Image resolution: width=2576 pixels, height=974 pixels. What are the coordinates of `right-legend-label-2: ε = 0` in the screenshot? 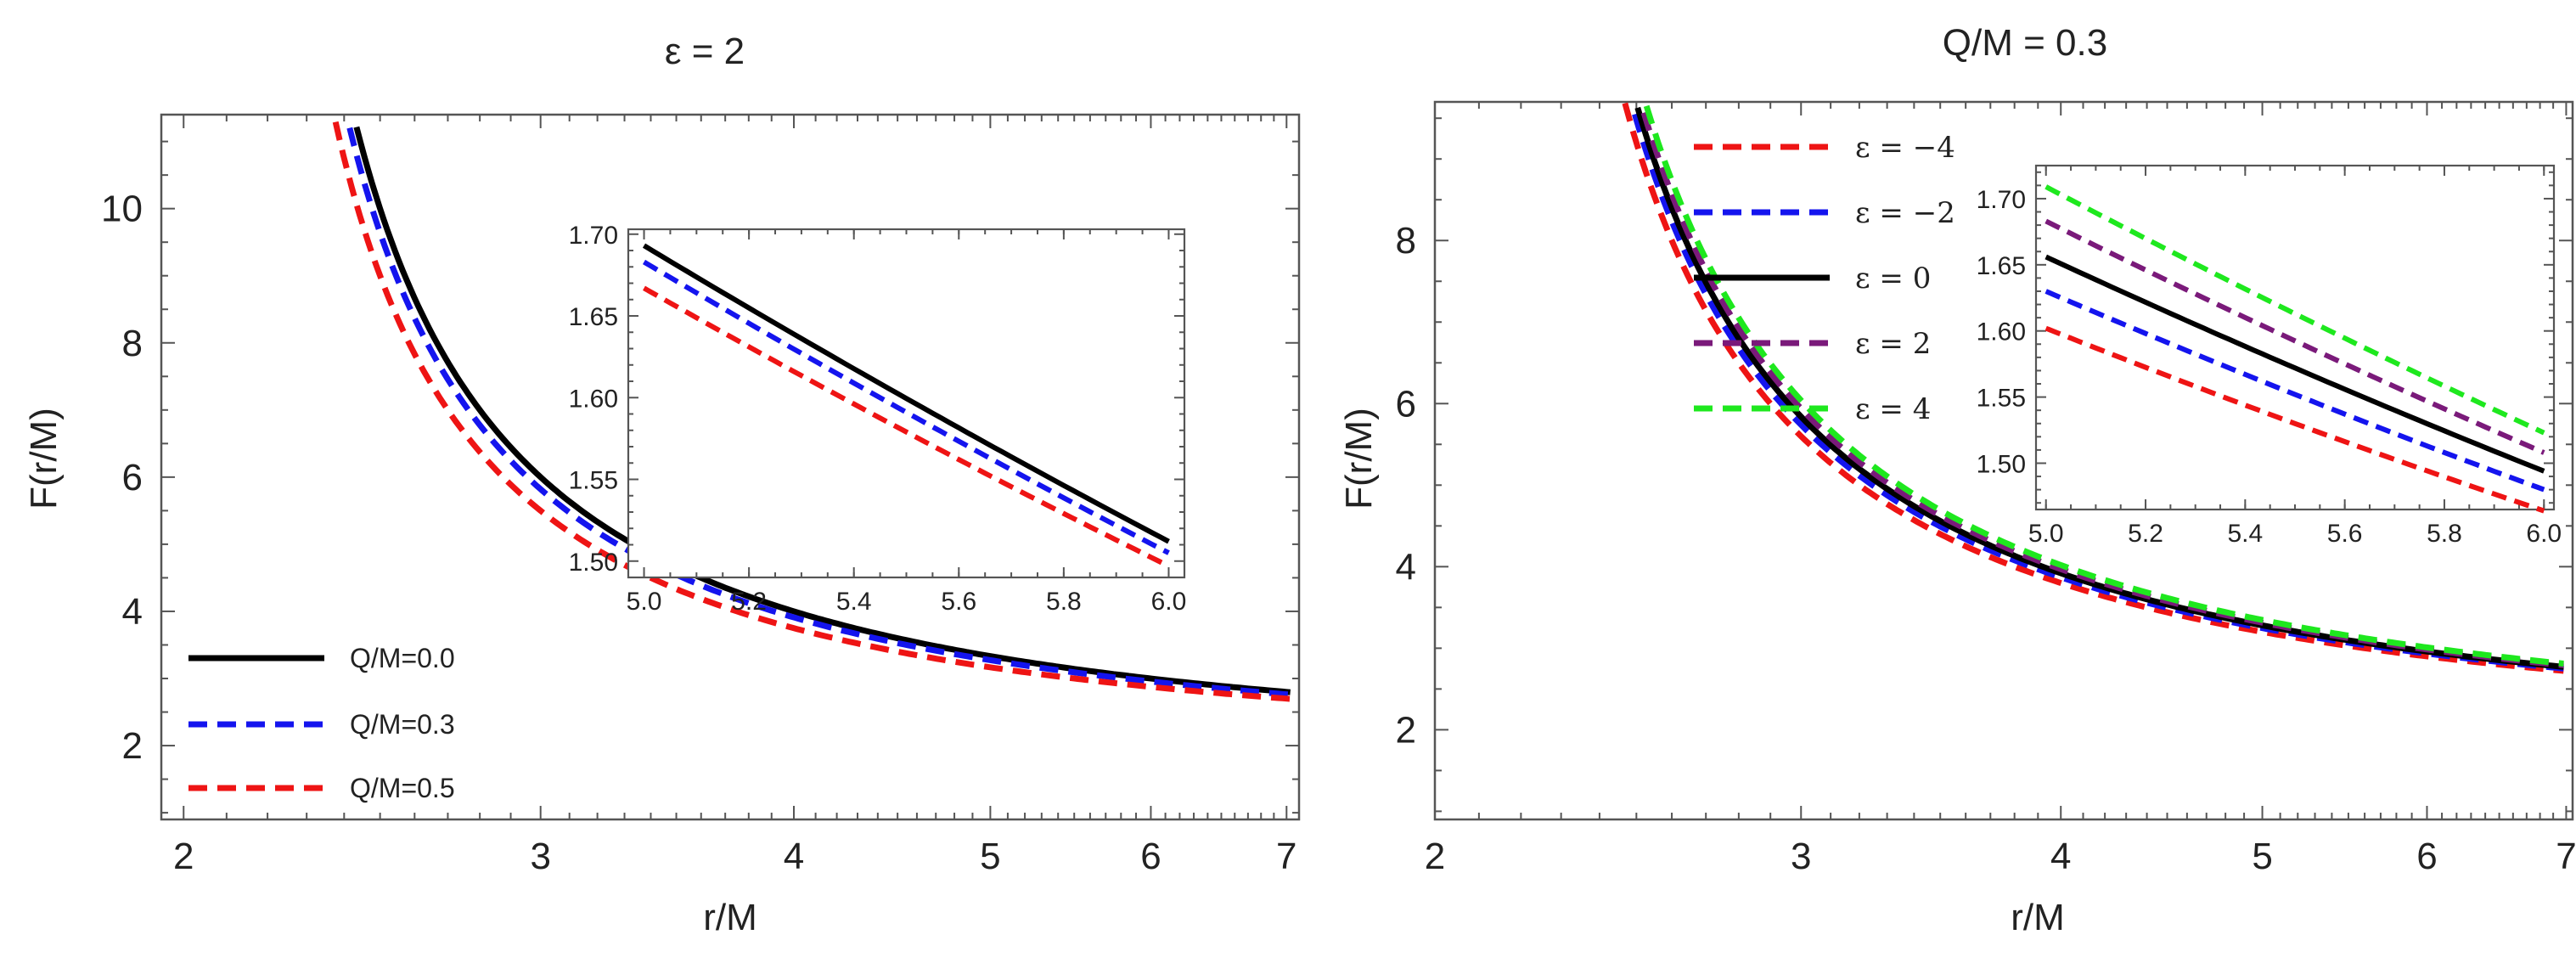 It's located at (1893, 279).